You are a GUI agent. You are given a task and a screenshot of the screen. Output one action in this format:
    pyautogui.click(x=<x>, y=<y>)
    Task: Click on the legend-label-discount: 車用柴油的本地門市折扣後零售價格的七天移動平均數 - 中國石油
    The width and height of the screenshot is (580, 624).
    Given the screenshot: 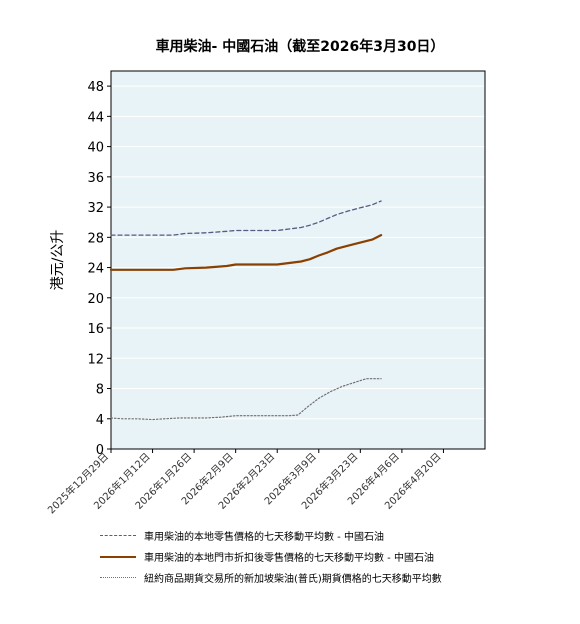 What is the action you would take?
    pyautogui.click(x=289, y=558)
    